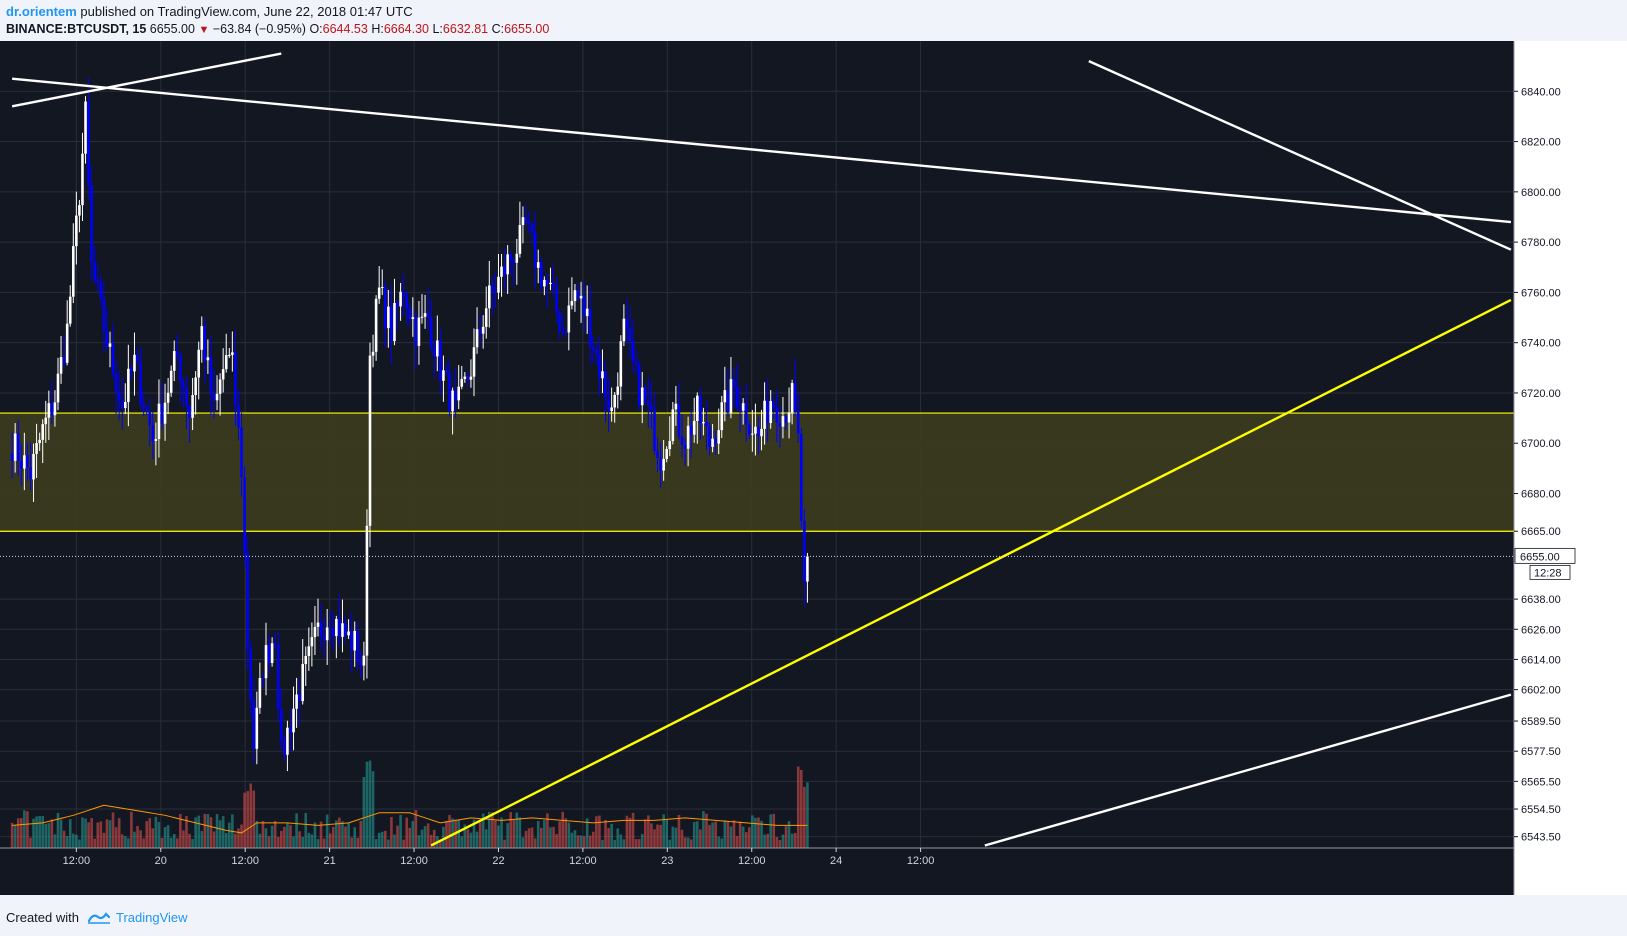 The height and width of the screenshot is (936, 1627). I want to click on last-price: 6655.00, so click(172, 29).